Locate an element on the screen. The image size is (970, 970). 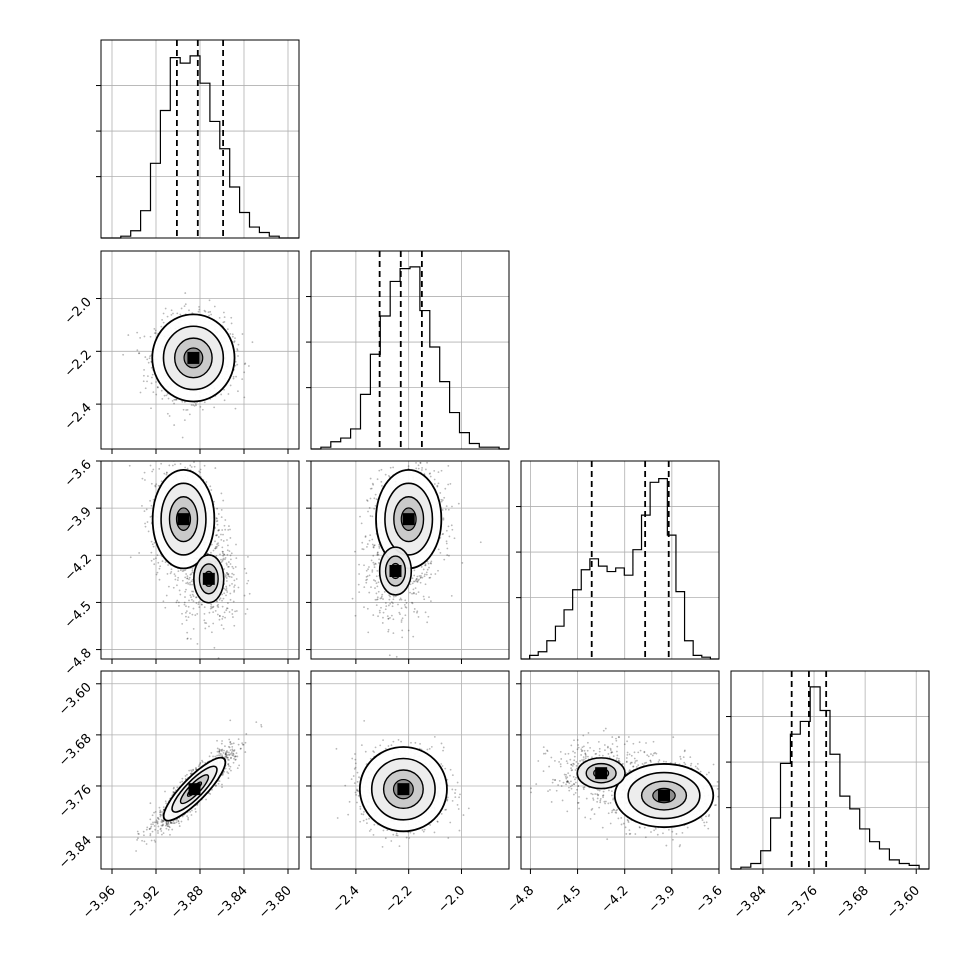
y-tick-label: −2.2 is located at coordinates (78, 364).